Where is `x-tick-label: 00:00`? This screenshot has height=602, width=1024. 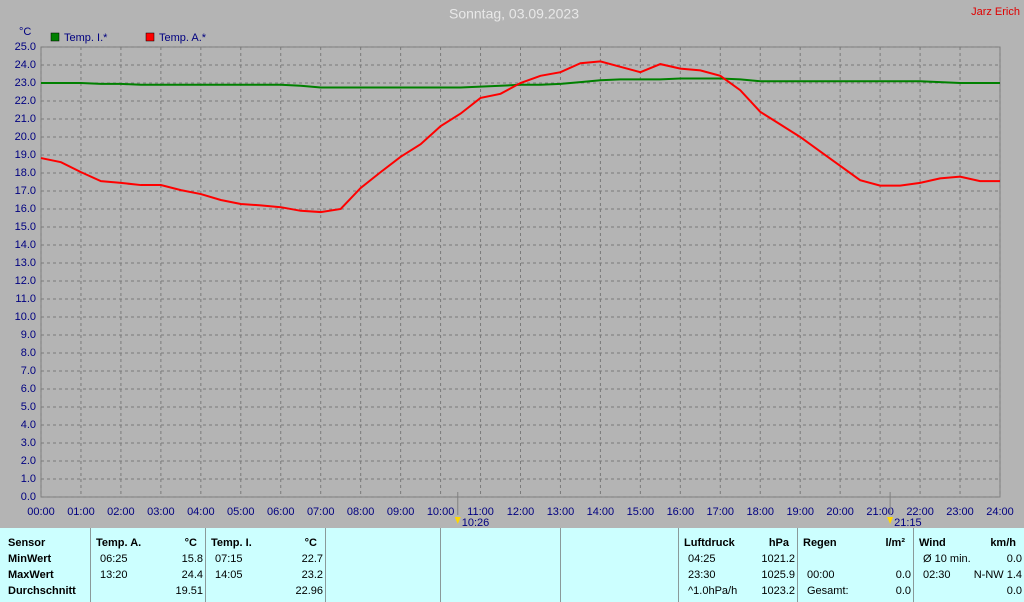 x-tick-label: 00:00 is located at coordinates (41, 512).